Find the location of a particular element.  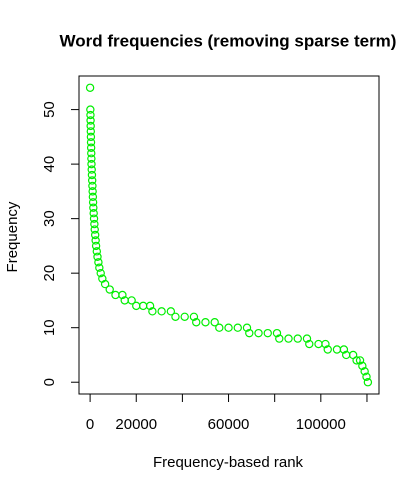

x-tick-label: 100000 is located at coordinates (321, 424).